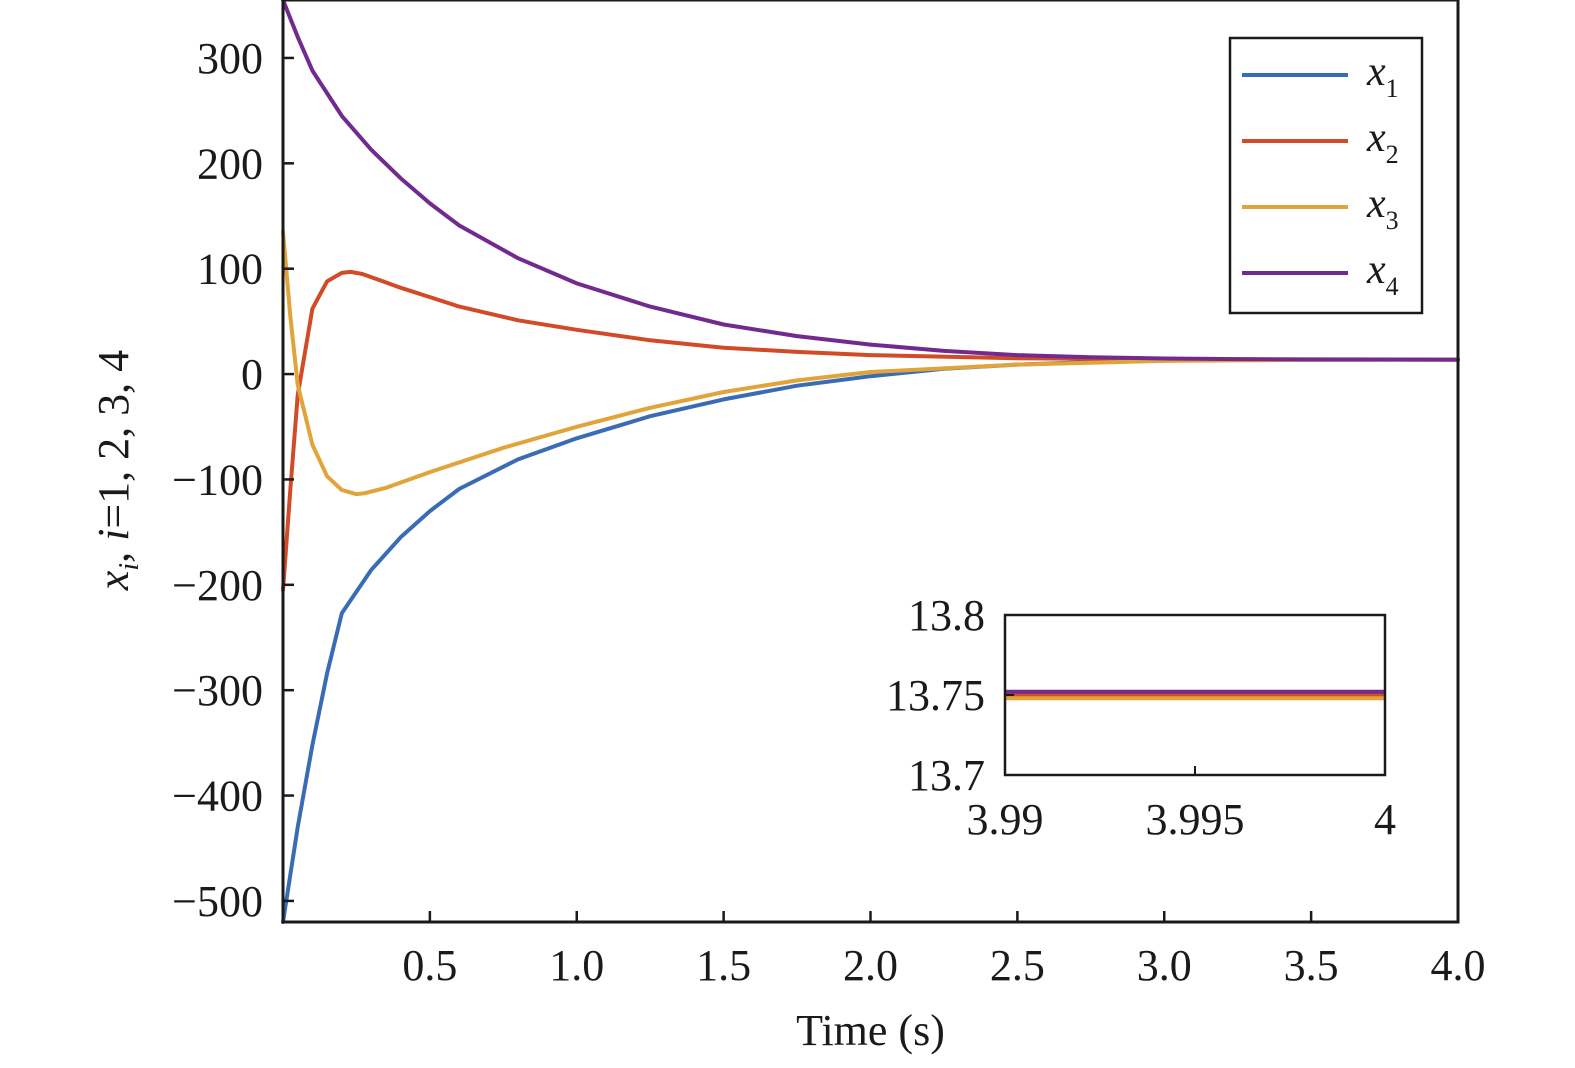 Image resolution: width=1575 pixels, height=1068 pixels. I want to click on legend-label-sub: 3, so click(1392, 220).